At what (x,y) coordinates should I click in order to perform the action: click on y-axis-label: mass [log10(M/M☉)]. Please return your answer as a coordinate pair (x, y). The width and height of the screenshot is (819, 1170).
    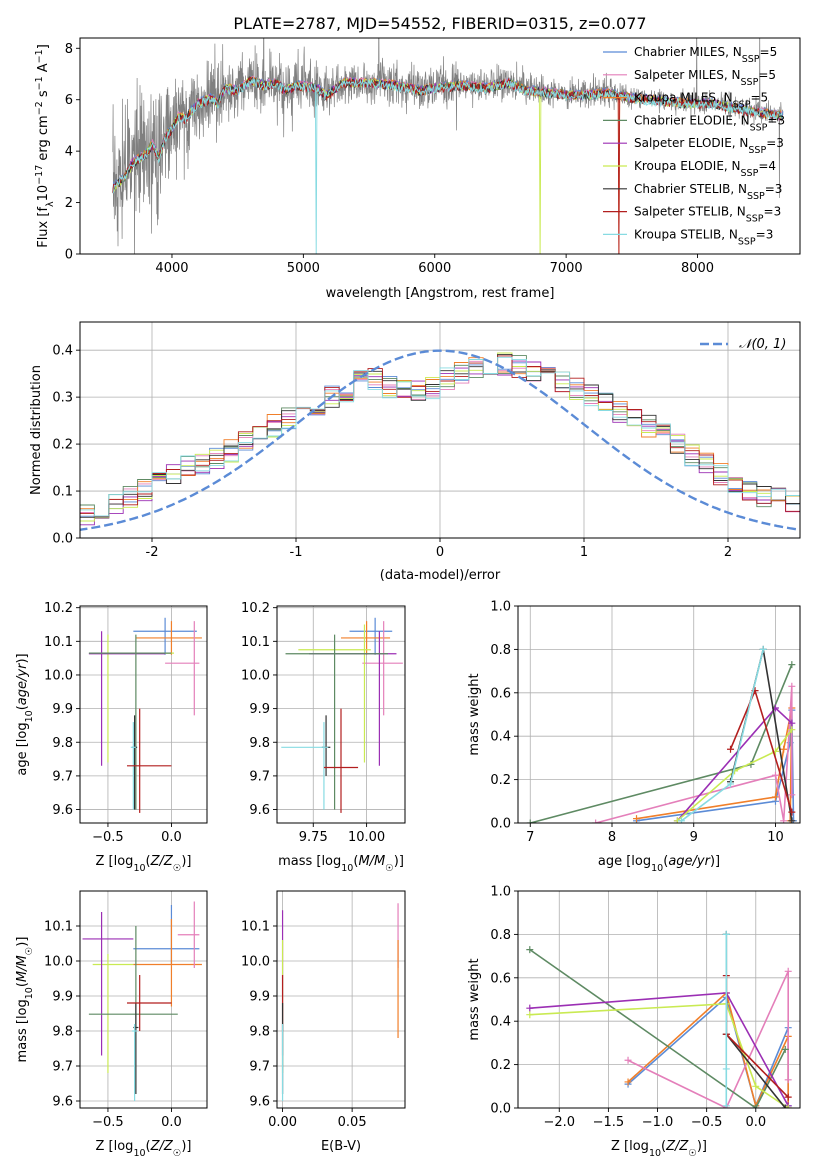
    Looking at the image, I should click on (25, 1000).